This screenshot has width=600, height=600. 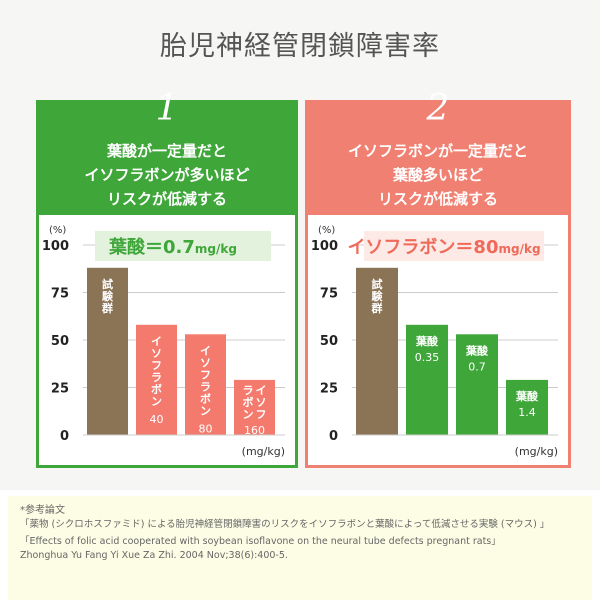 What do you see at coordinates (167, 175) in the screenshot?
I see `heading-line: イソフラボンが多いほど` at bounding box center [167, 175].